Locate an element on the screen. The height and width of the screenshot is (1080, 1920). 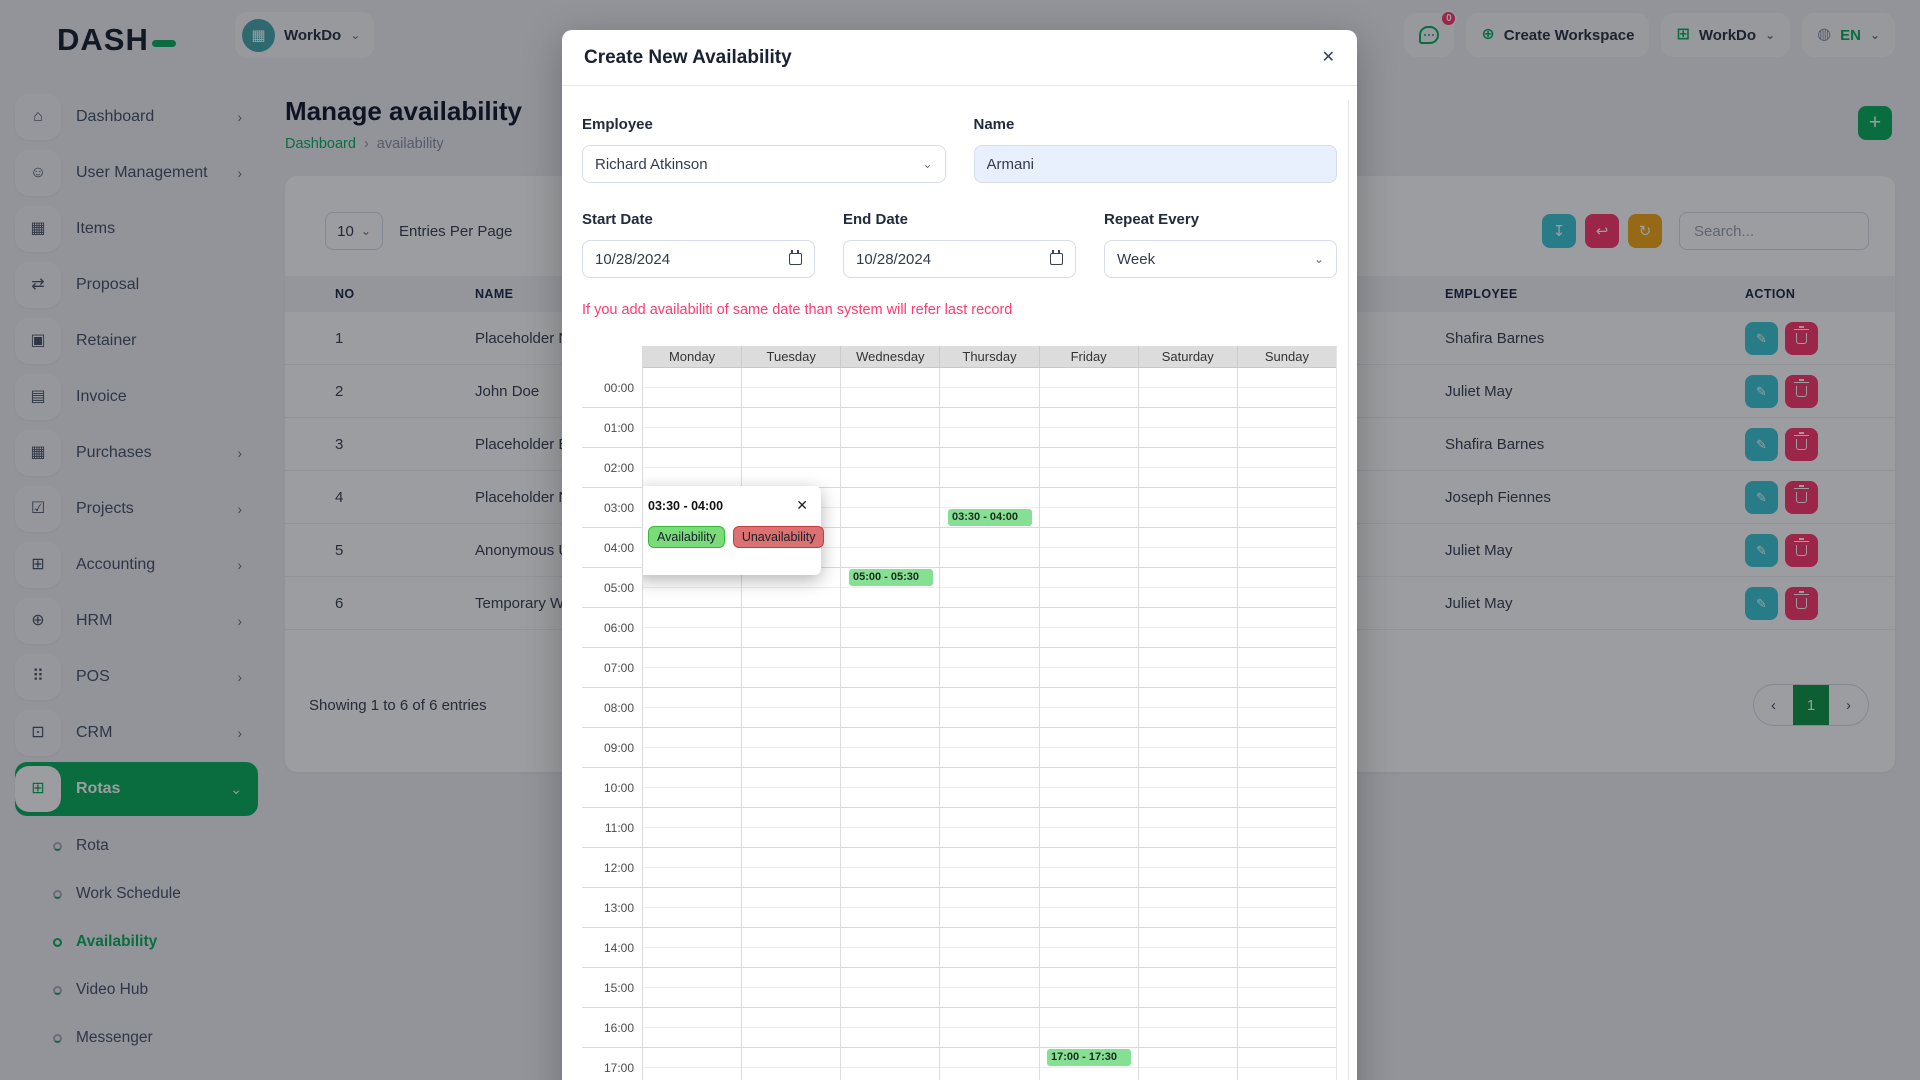
start-date-input: 10/28/2024 is located at coordinates (698, 259).